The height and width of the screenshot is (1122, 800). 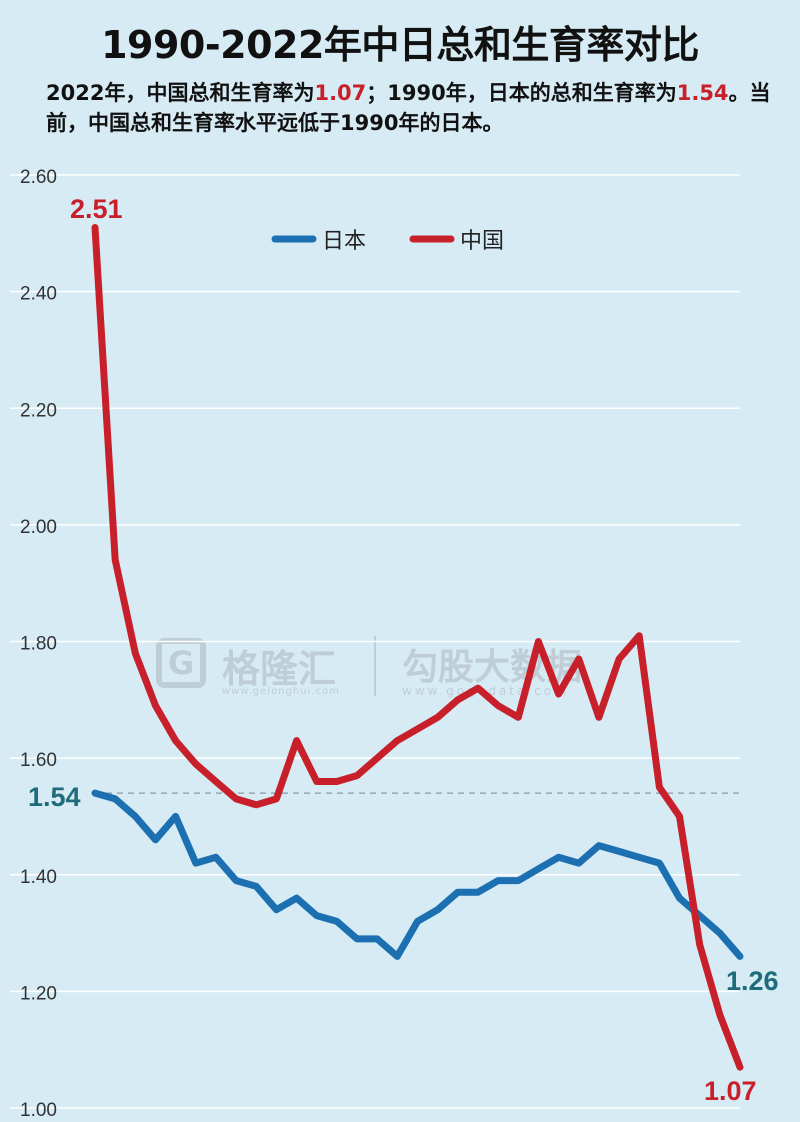 What do you see at coordinates (408, 108) in the screenshot?
I see `subtitle-text-3: 。当前，中国总和生育率水平远低于1990年的日本。` at bounding box center [408, 108].